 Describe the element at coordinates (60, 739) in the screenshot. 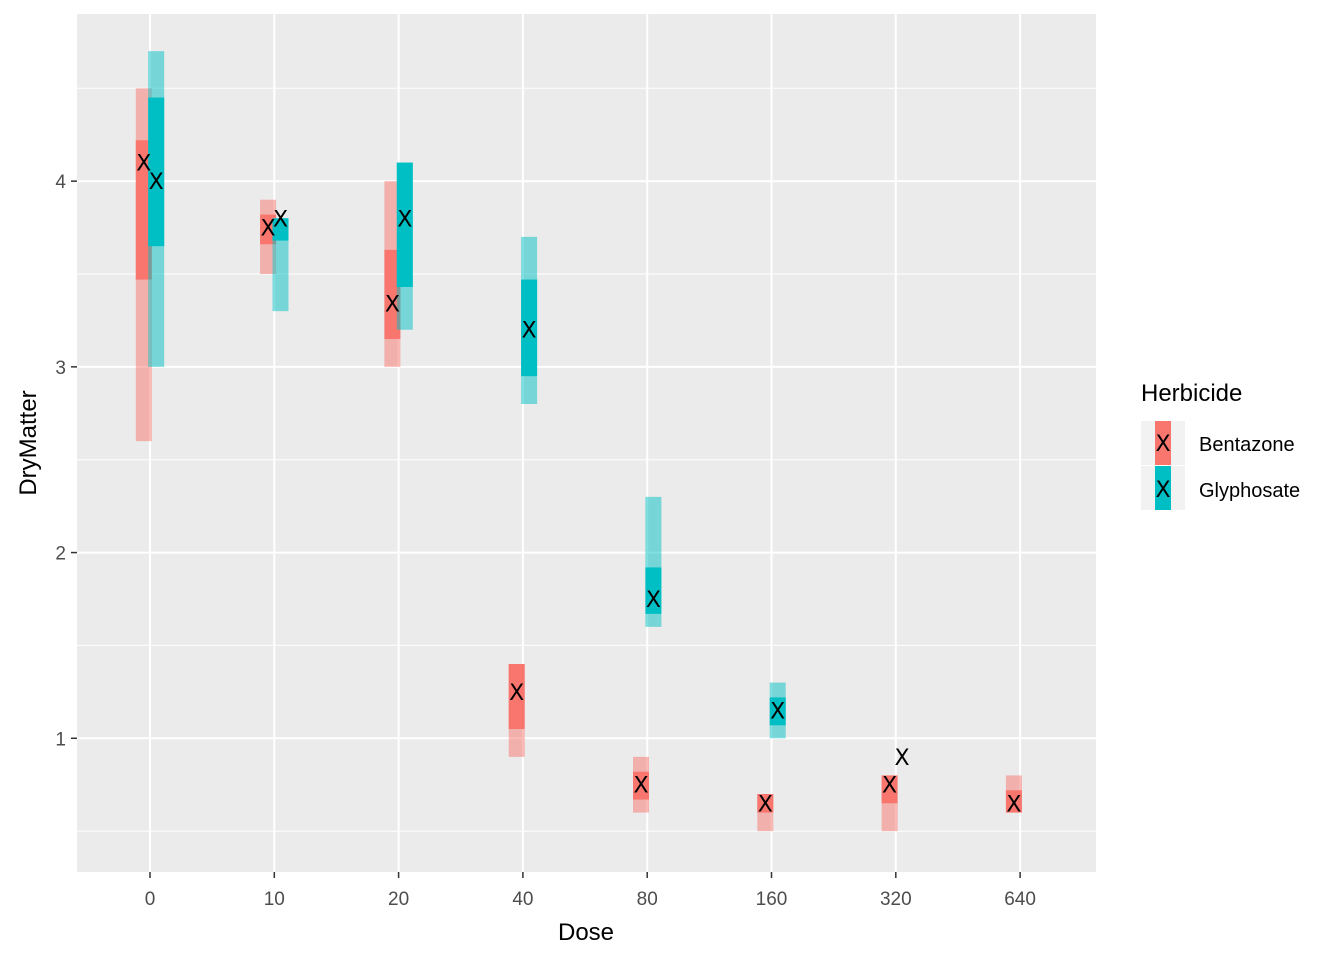

I see `y-tick-label: 1` at that location.